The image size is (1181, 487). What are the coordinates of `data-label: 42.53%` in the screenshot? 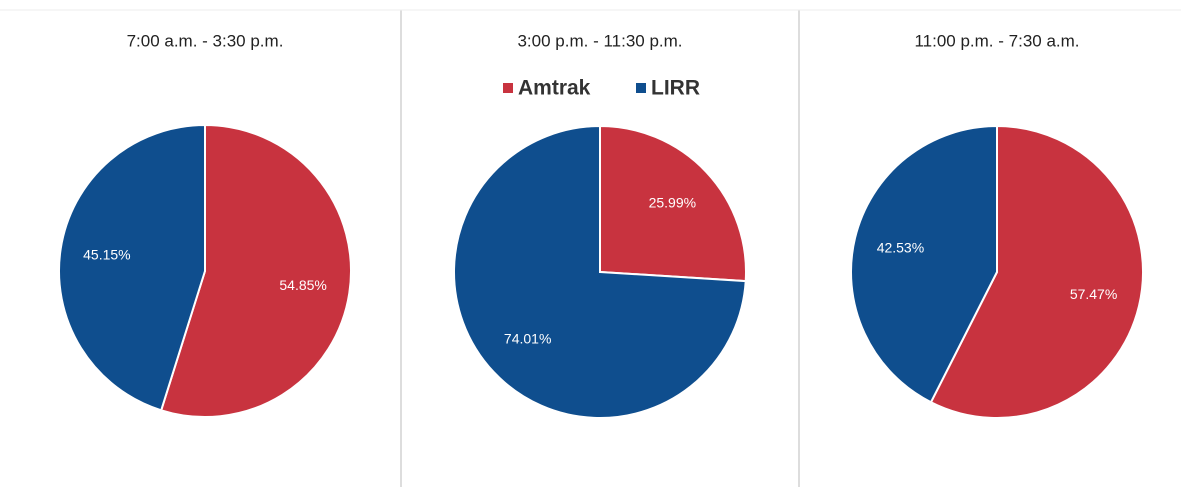 It's located at (900, 248).